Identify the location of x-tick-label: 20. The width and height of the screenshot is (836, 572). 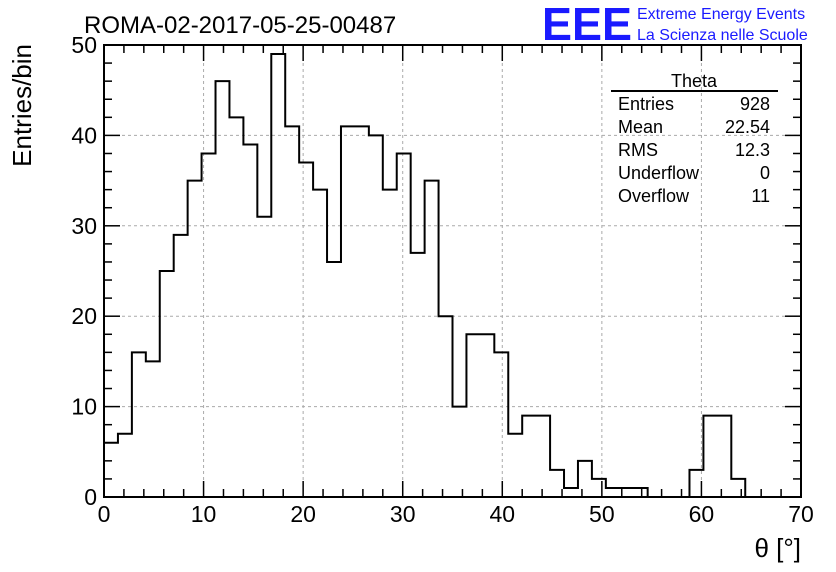
(303, 514).